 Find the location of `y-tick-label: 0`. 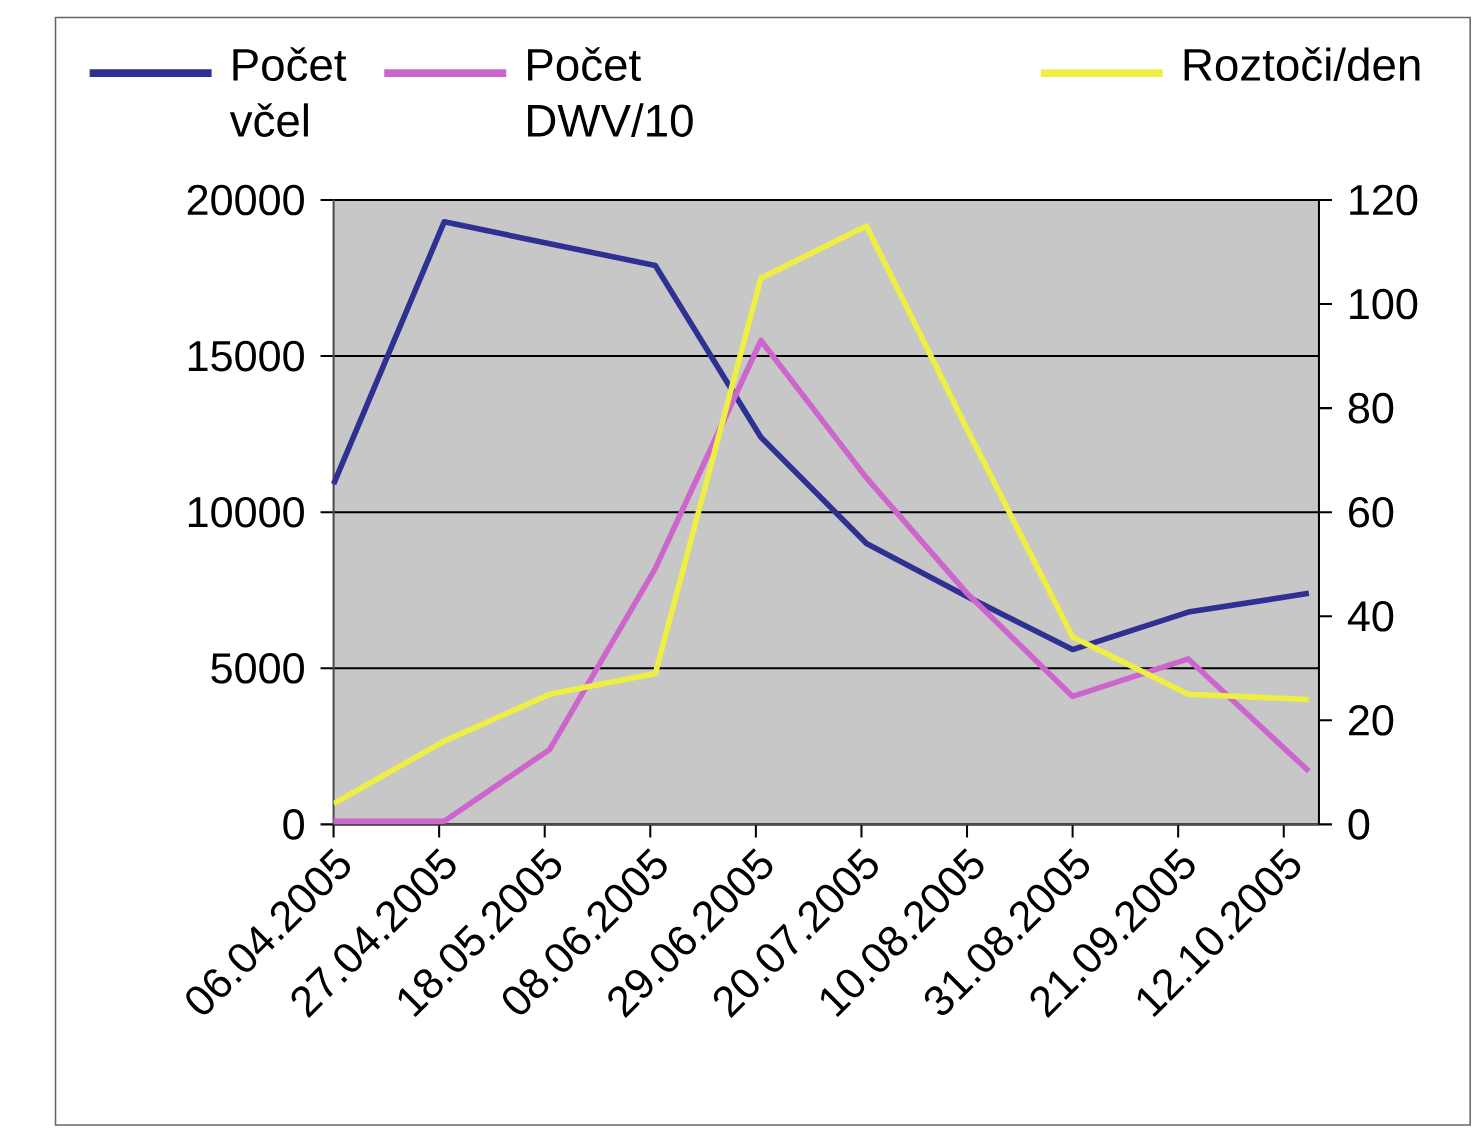

y-tick-label: 0 is located at coordinates (293, 824).